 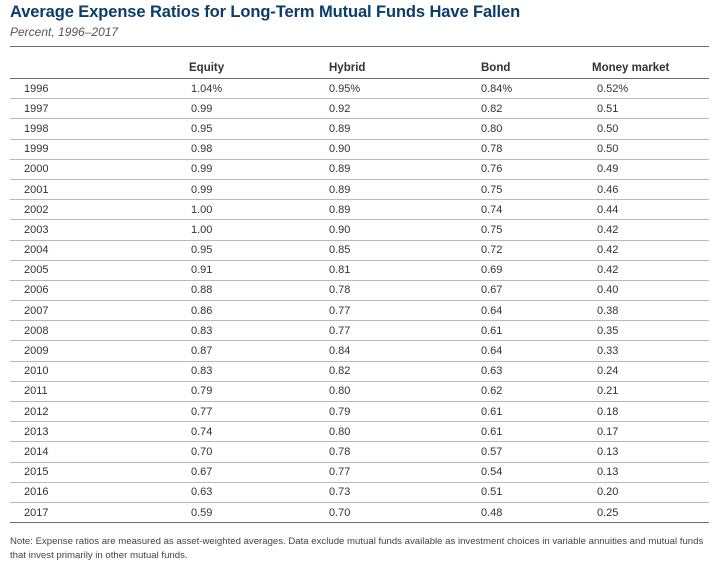 What do you see at coordinates (98, 149) in the screenshot?
I see `cell-year: 1999` at bounding box center [98, 149].